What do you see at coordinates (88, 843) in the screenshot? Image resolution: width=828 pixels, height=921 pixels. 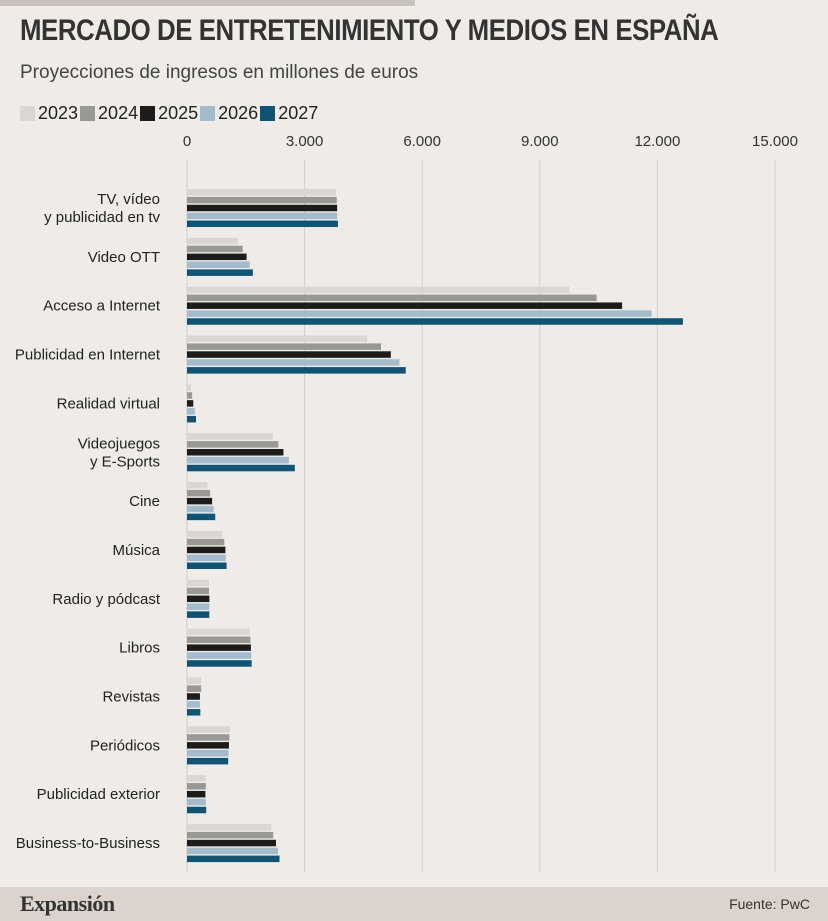 I see `category-label: Business-to-Business` at bounding box center [88, 843].